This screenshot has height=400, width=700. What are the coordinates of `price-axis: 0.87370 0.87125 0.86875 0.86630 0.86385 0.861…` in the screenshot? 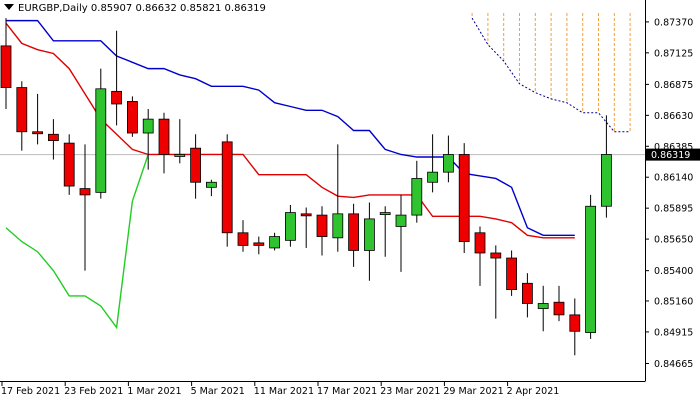 It's located at (669, 193).